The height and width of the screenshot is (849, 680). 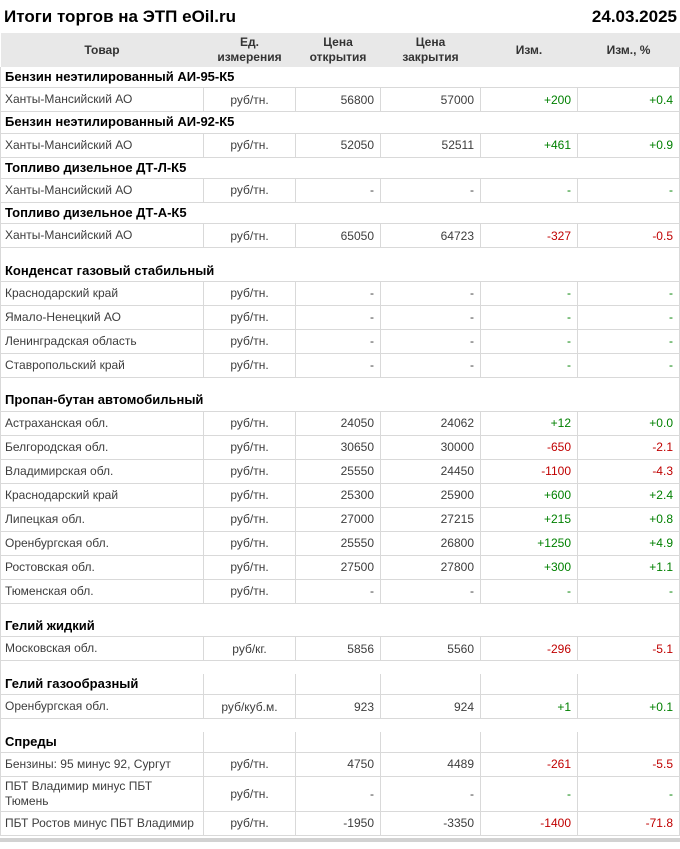 I want to click on col-header-change: Изм., so click(x=529, y=50).